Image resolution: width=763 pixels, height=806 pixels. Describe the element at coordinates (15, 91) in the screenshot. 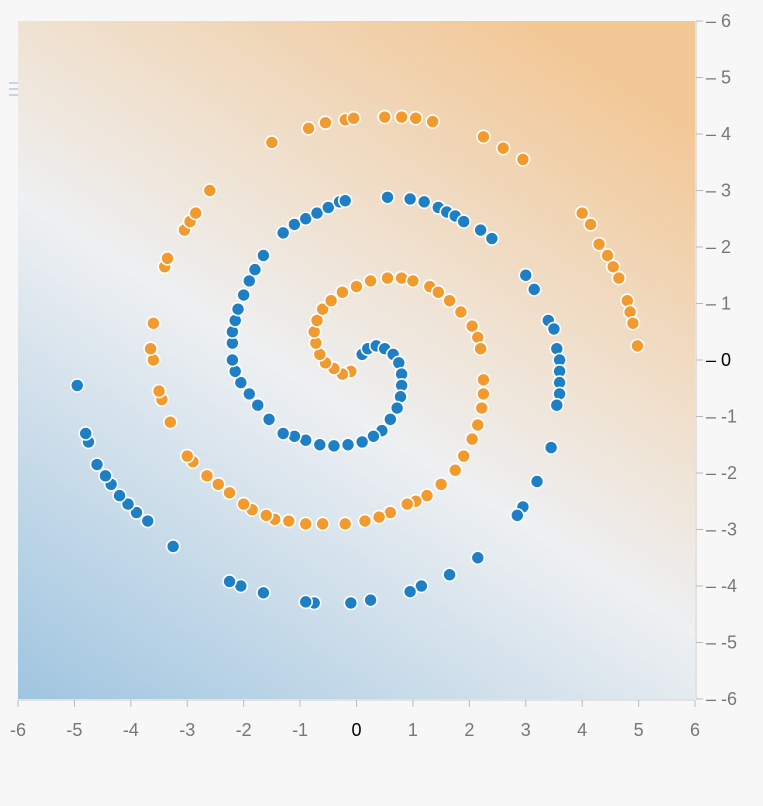

I see `menu-icon` at that location.